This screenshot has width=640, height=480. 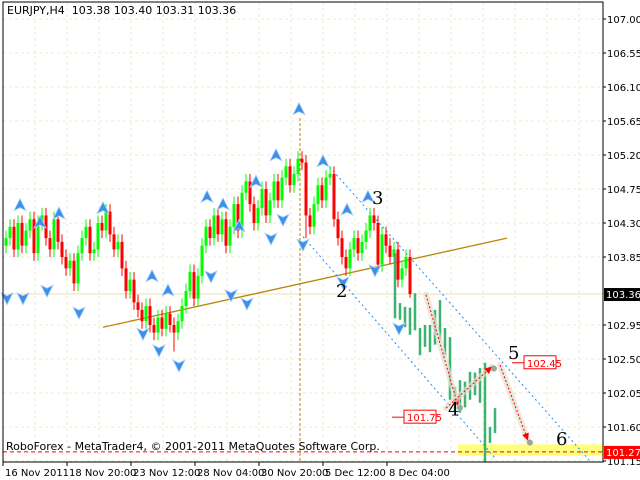 What do you see at coordinates (623, 20) in the screenshot?
I see `y-tick-label: 107.00` at bounding box center [623, 20].